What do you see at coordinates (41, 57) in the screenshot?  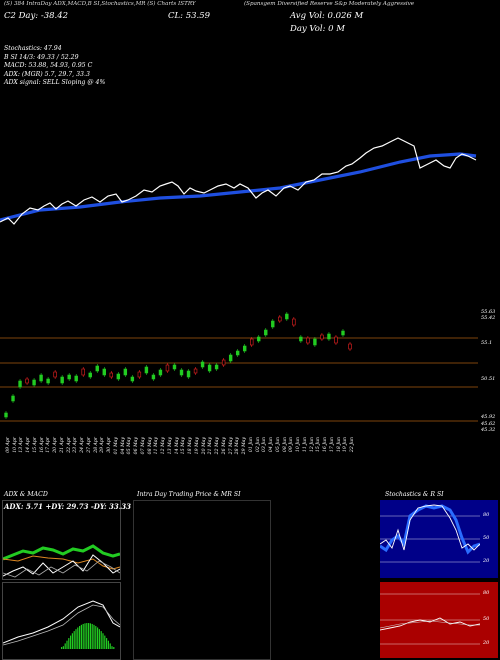 I see `indicator-rsi: B SI 14/3: 49.33 / 52.29` at bounding box center [41, 57].